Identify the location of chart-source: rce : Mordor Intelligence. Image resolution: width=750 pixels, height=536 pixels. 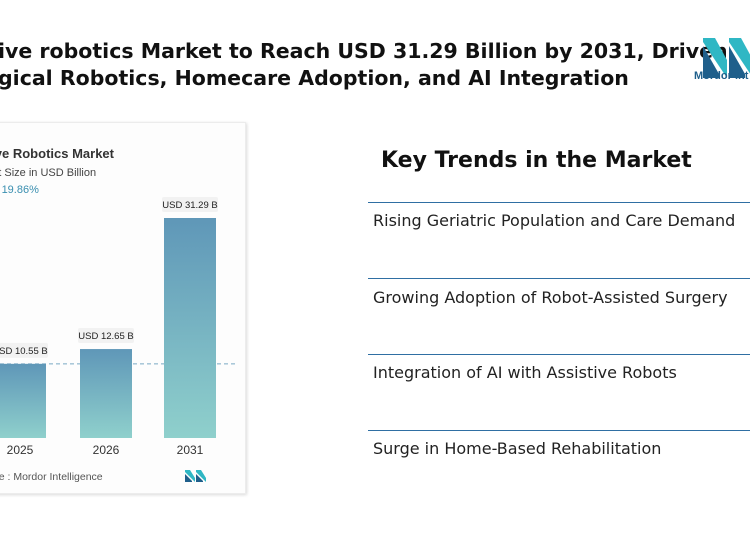
(51, 477).